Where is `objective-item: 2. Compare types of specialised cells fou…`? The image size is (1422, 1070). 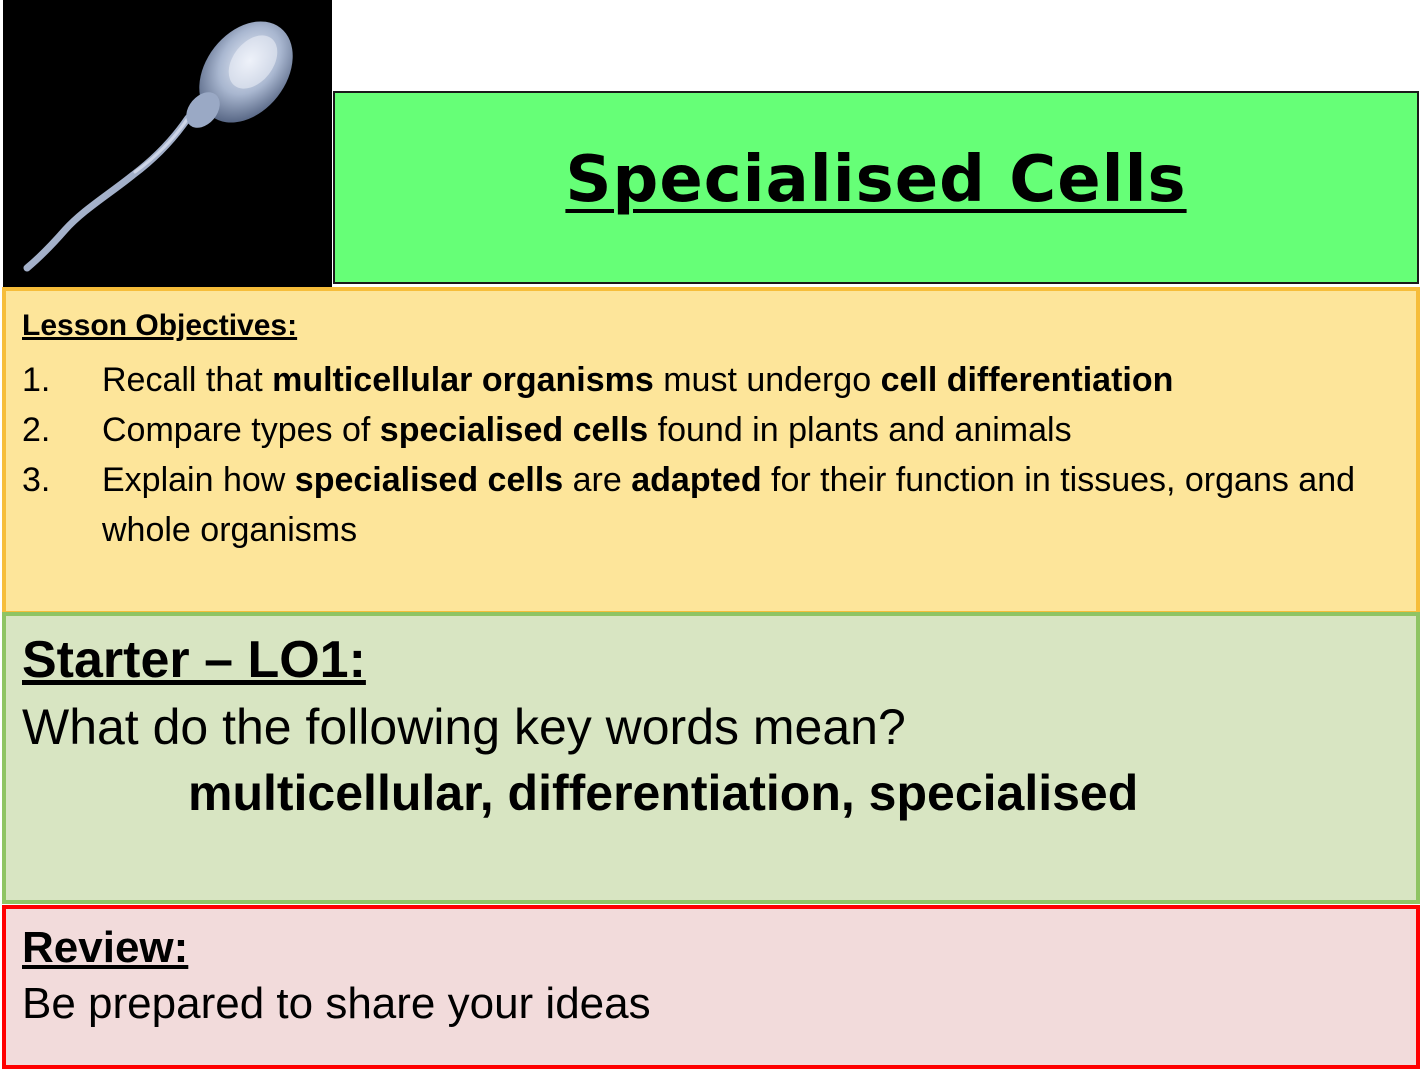
objective-item: 2. Compare types of specialised cells fou… is located at coordinates (709, 430).